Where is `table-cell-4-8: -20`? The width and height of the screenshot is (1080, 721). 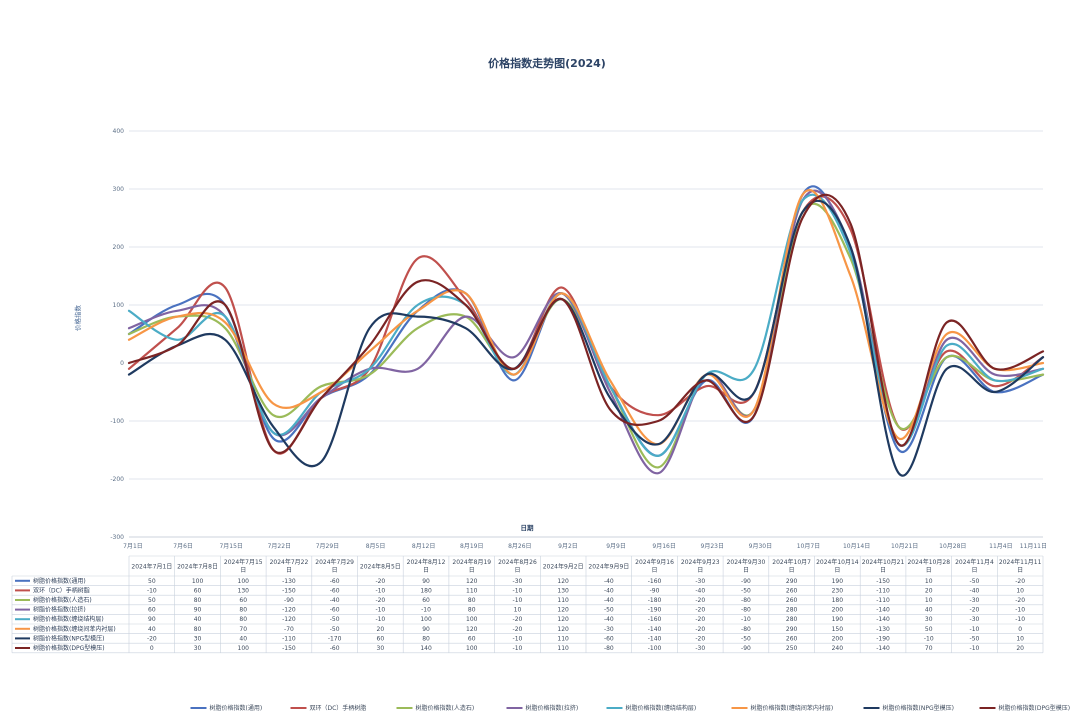 table-cell-4-8: -20 is located at coordinates (518, 619).